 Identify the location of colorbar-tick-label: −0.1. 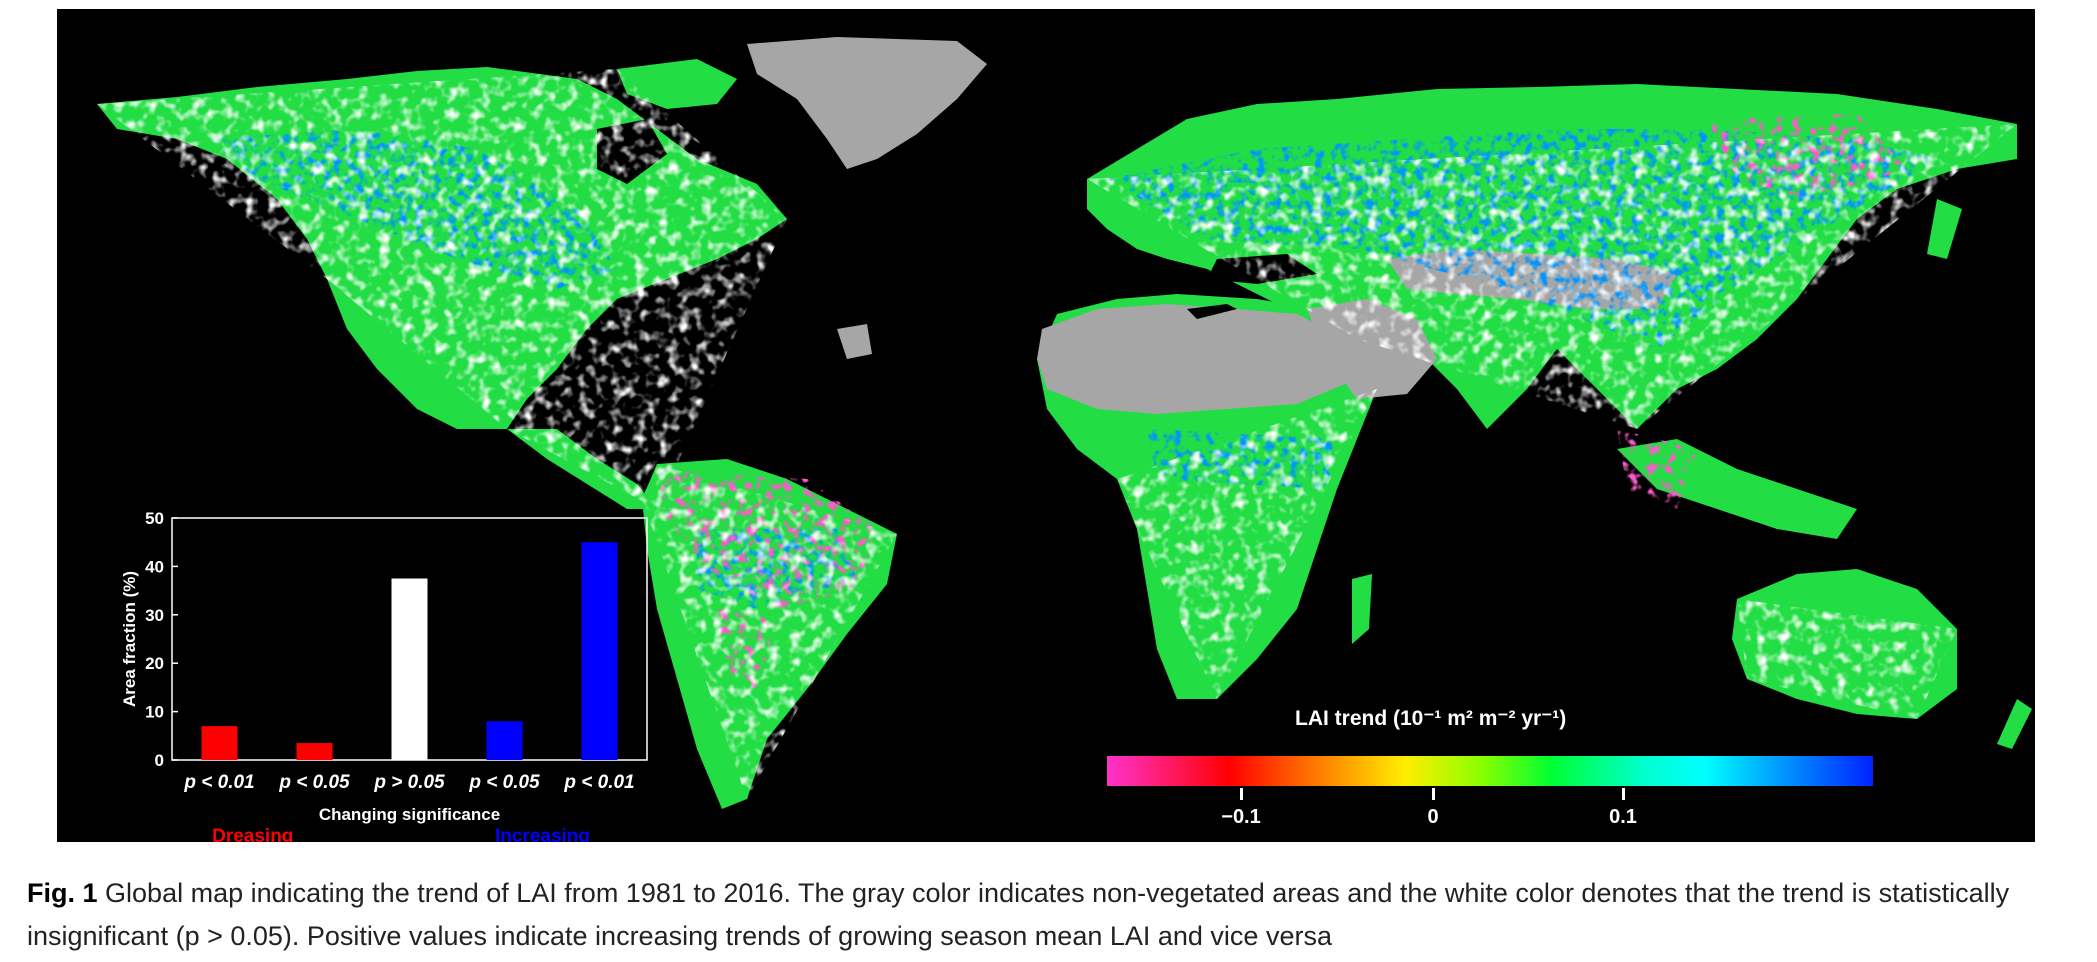
(1241, 817).